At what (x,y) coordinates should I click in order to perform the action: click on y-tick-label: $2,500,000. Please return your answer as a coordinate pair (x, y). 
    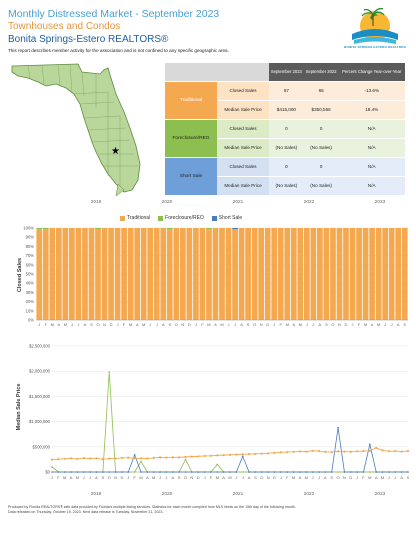
    Looking at the image, I should click on (40, 346).